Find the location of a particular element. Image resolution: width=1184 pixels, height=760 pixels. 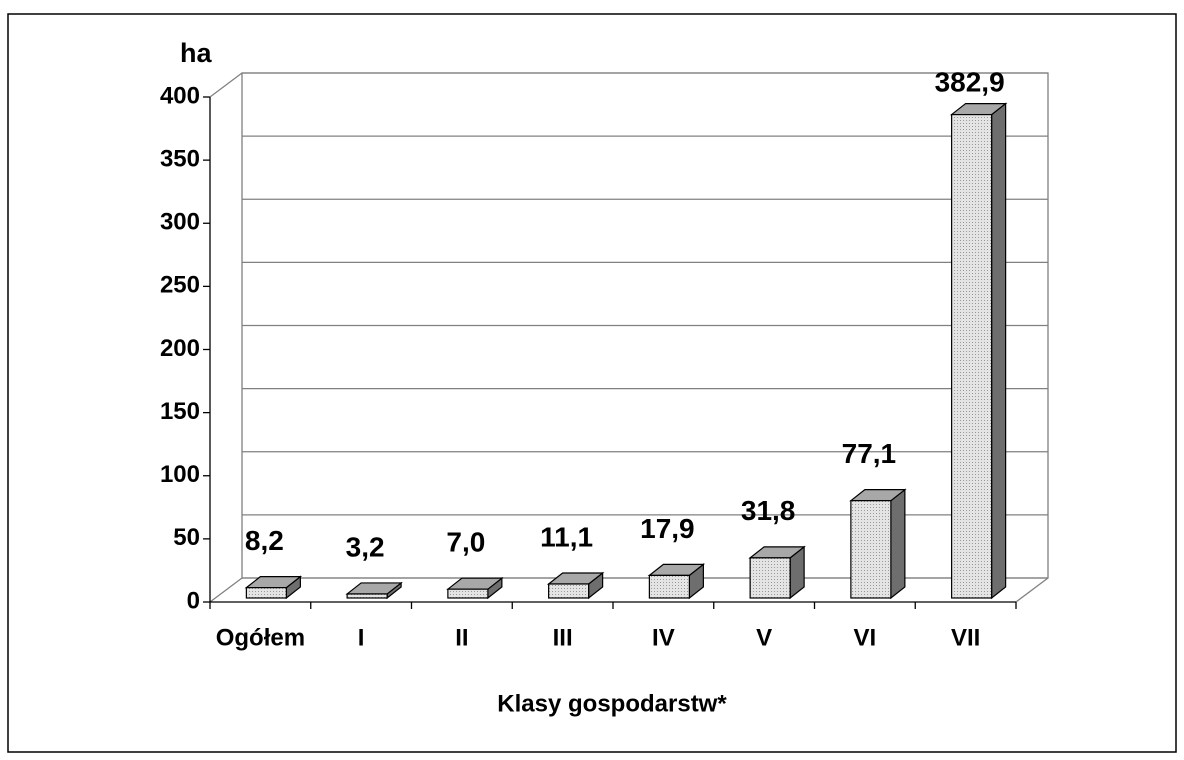

x-tick-label: VII is located at coordinates (965, 637).